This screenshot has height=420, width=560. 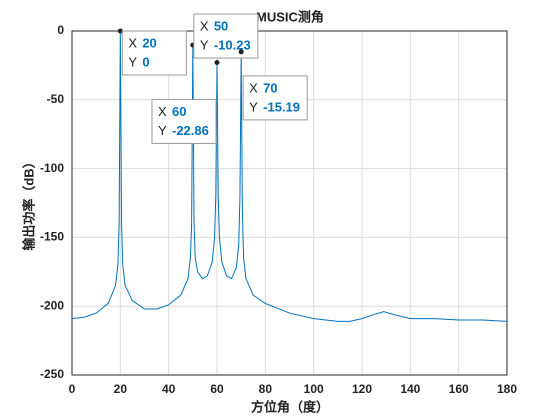 What do you see at coordinates (217, 389) in the screenshot?
I see `x-tick-label: 60` at bounding box center [217, 389].